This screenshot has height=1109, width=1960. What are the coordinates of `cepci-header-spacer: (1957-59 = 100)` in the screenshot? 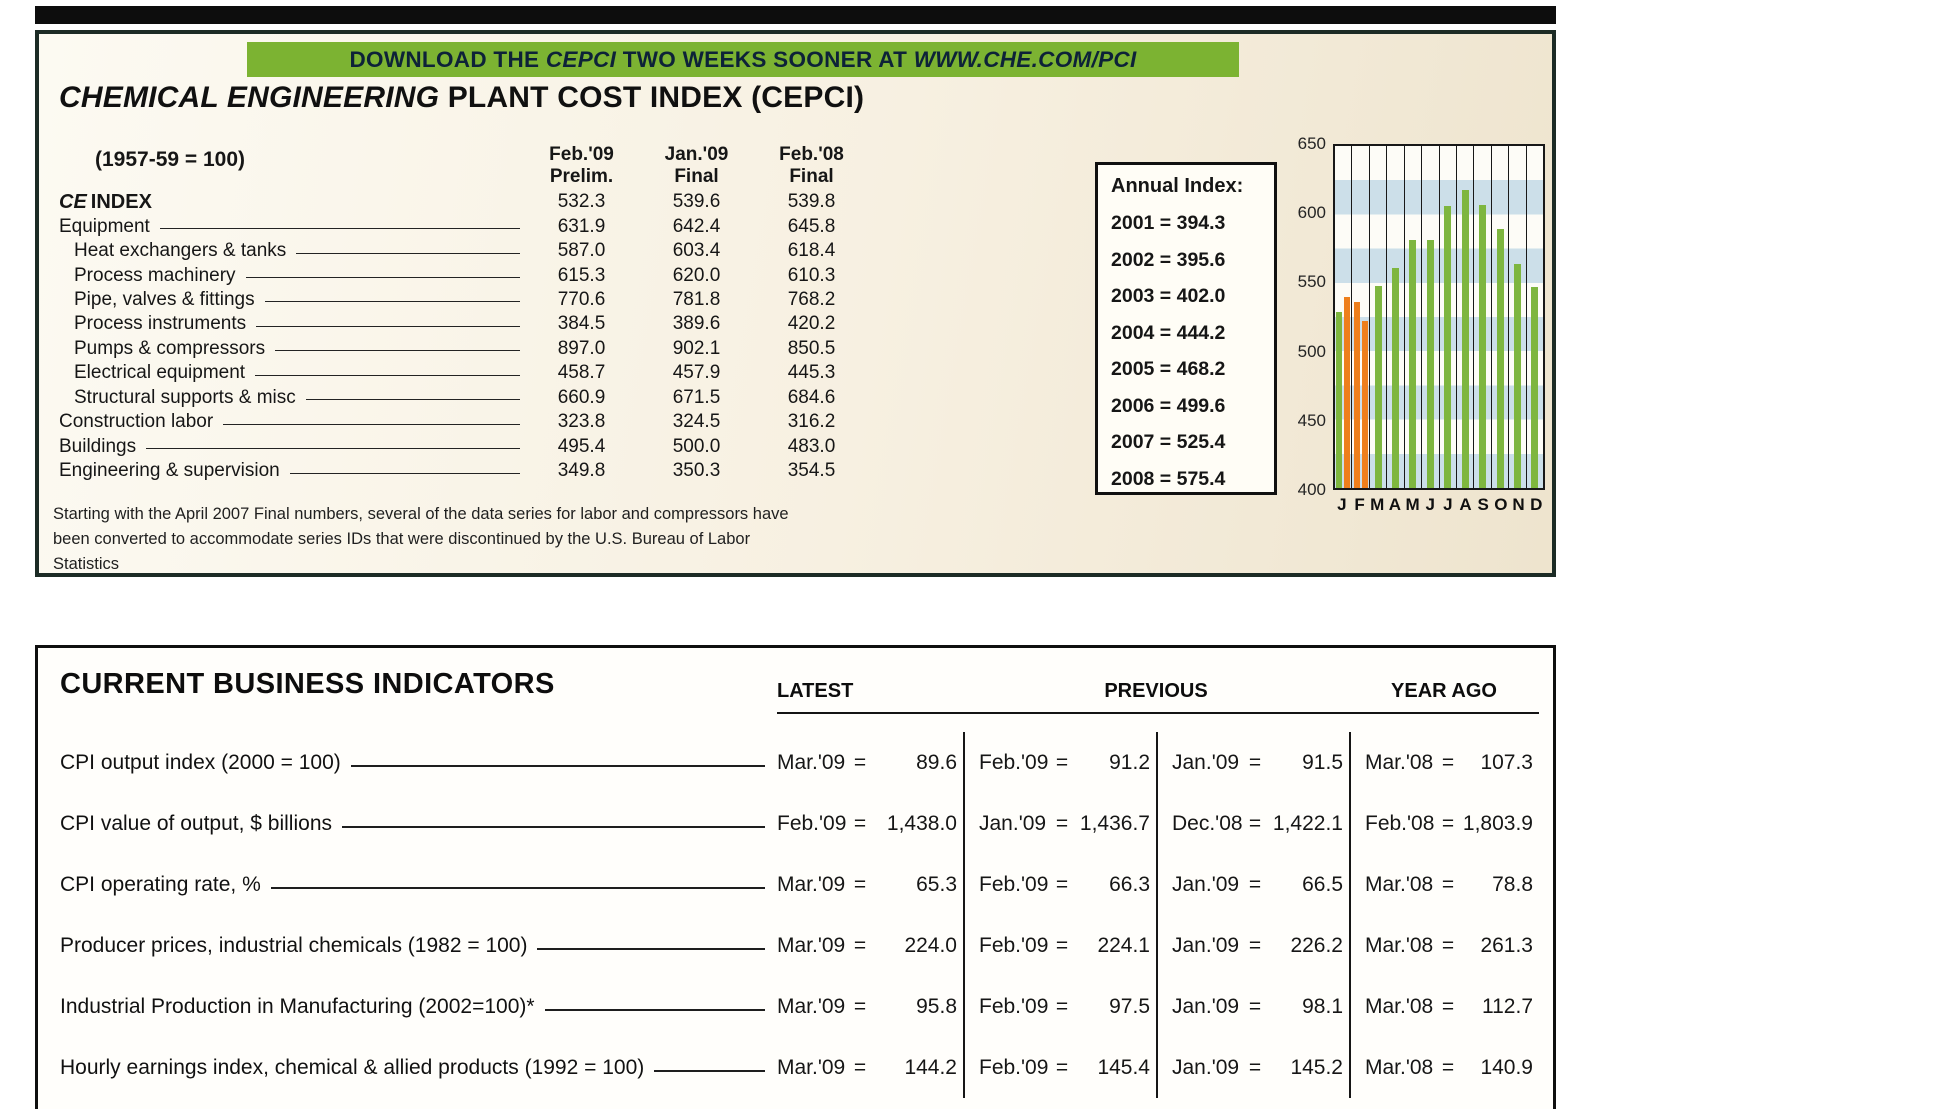 It's located at (291, 164).